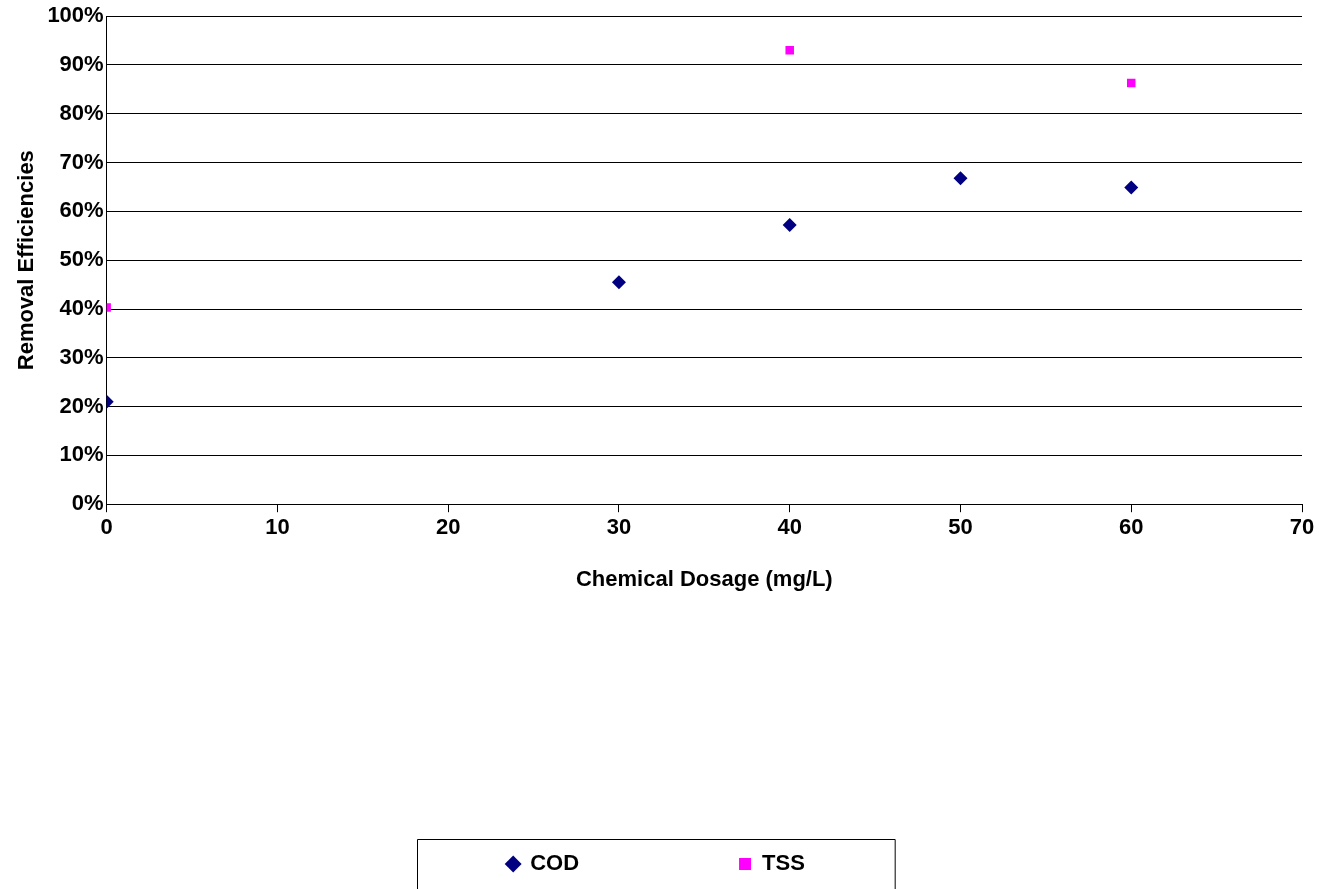  I want to click on x-axis-title: Chemical Dosage (mg/L), so click(704, 578).